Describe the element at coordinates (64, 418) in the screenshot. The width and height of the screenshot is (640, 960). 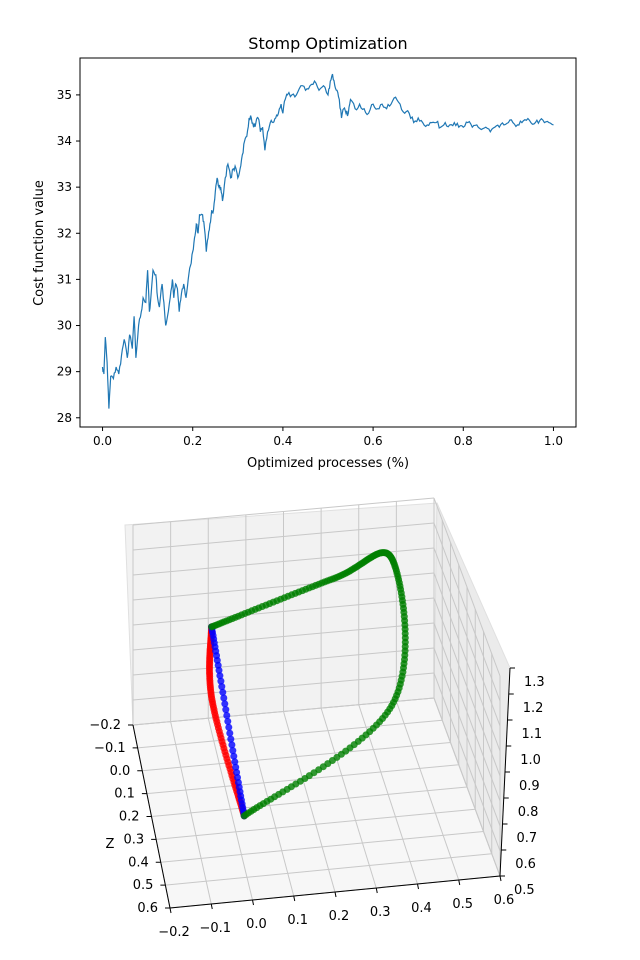
I see `y-tick-label: 28` at that location.